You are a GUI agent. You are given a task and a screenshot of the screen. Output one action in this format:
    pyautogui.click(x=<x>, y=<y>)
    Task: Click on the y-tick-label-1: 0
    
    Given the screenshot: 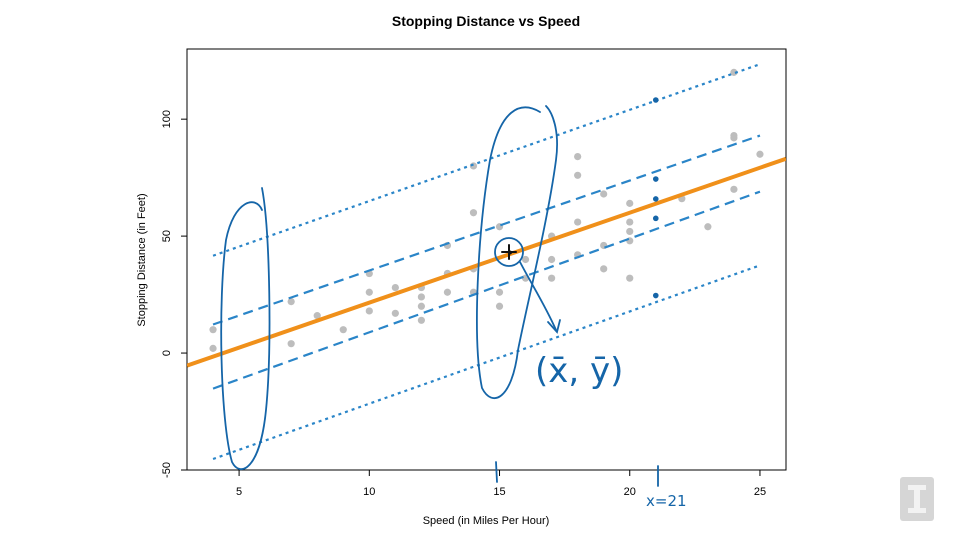 What is the action you would take?
    pyautogui.click(x=167, y=353)
    